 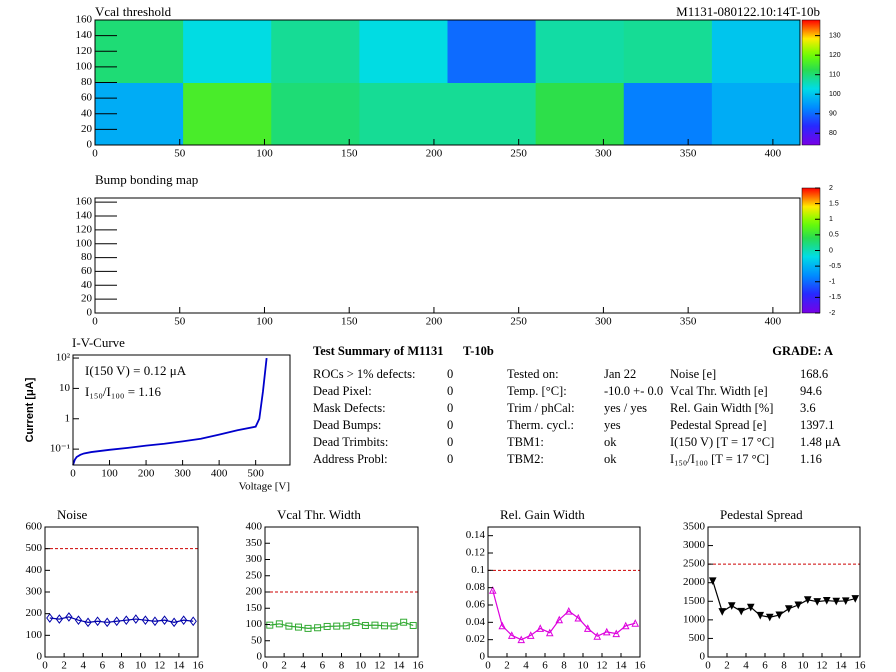 What do you see at coordinates (831, 188) in the screenshot?
I see `colorbar-tick-label: 2` at bounding box center [831, 188].